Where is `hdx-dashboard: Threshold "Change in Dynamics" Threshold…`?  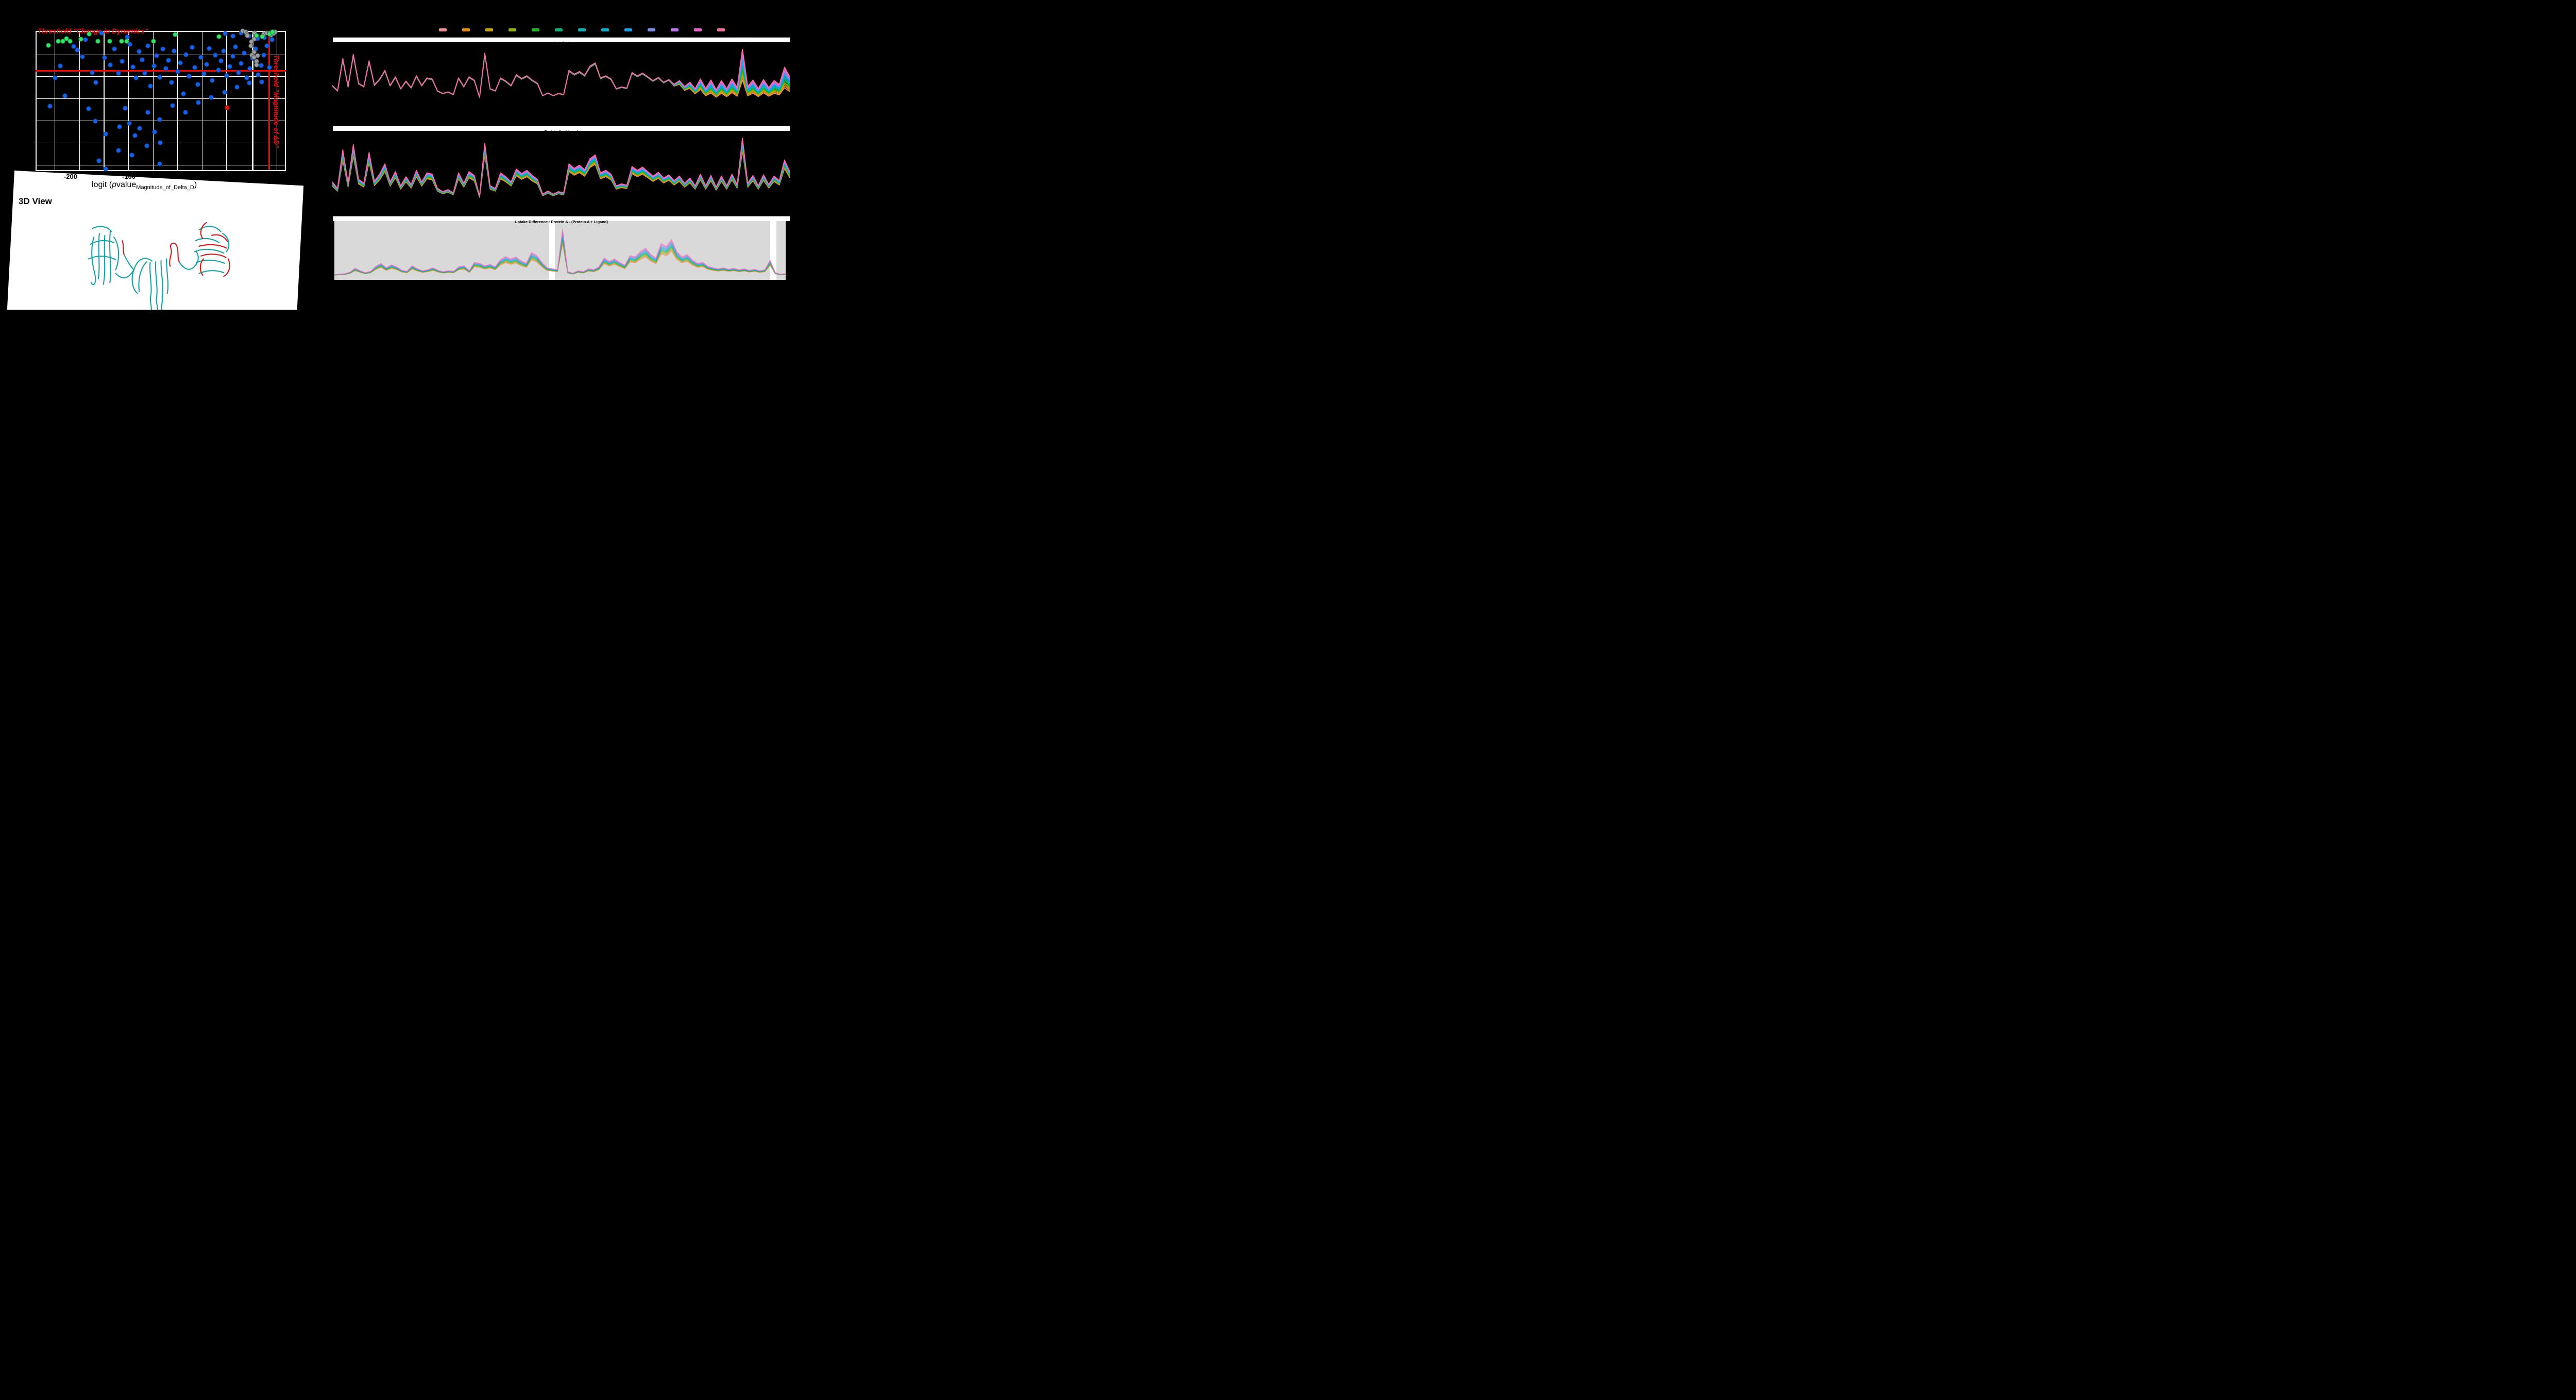
hdx-dashboard: Threshold "Change in Dynamics" Threshold… is located at coordinates (404, 155).